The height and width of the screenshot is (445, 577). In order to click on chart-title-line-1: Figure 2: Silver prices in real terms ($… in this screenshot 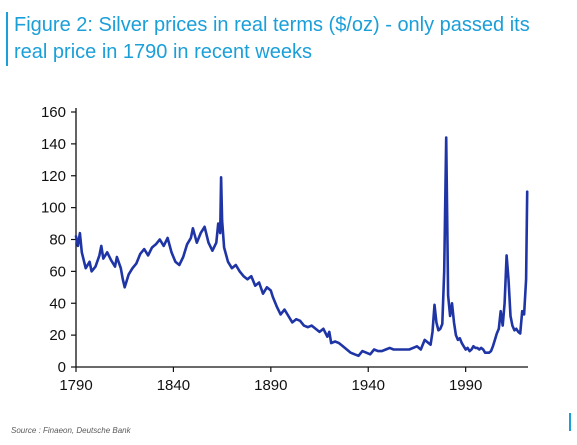, I will do `click(272, 25)`.